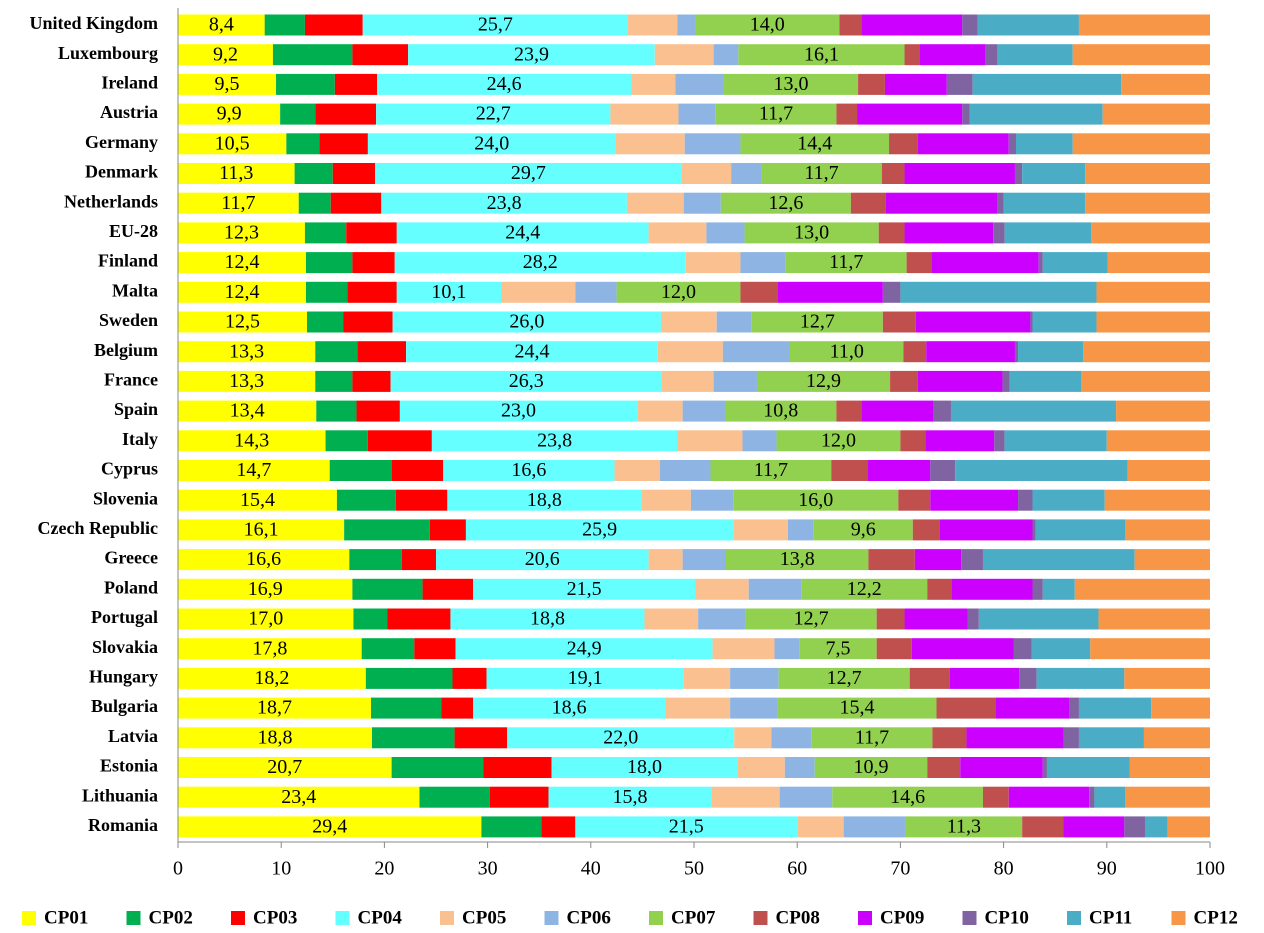  Describe the element at coordinates (504, 84) in the screenshot. I see `value-label: 24,6` at that location.